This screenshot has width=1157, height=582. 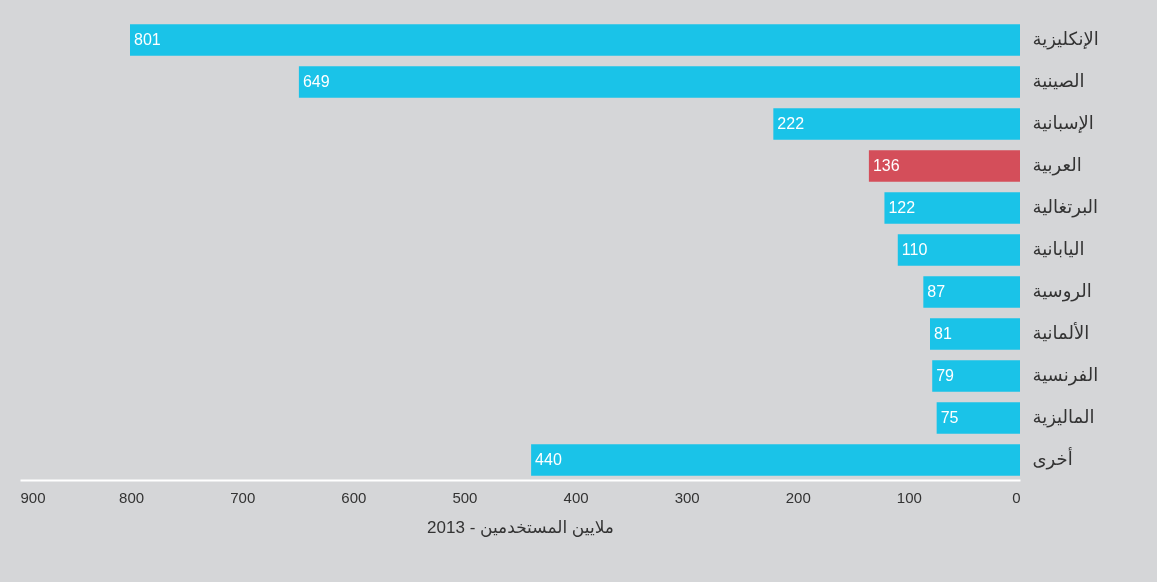 I want to click on data-label: 649, so click(x=316, y=81).